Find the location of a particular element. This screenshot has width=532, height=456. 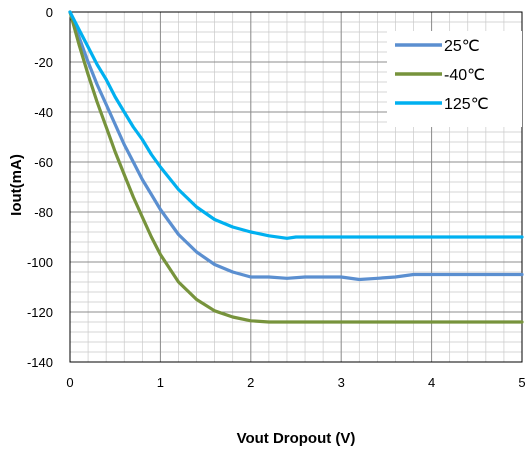

x-tick-label: 3 is located at coordinates (341, 382).